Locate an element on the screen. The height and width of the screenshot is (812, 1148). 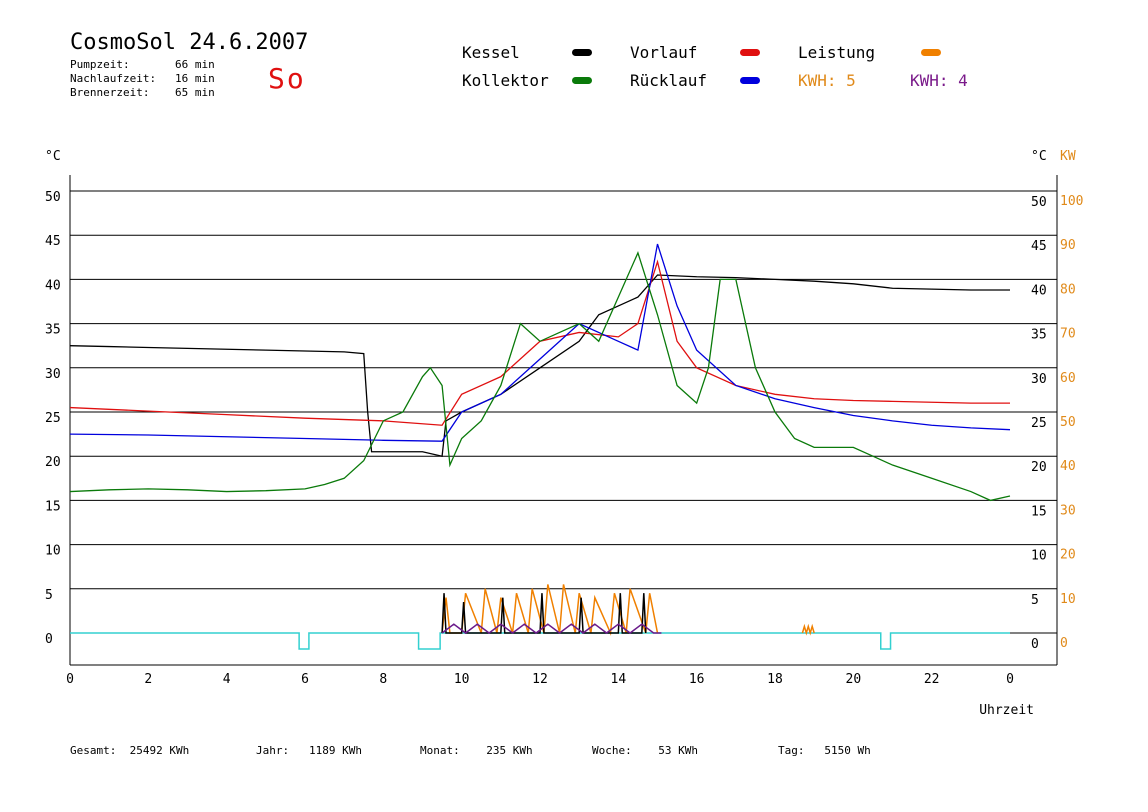
x-tick-label: 16 is located at coordinates (697, 679).